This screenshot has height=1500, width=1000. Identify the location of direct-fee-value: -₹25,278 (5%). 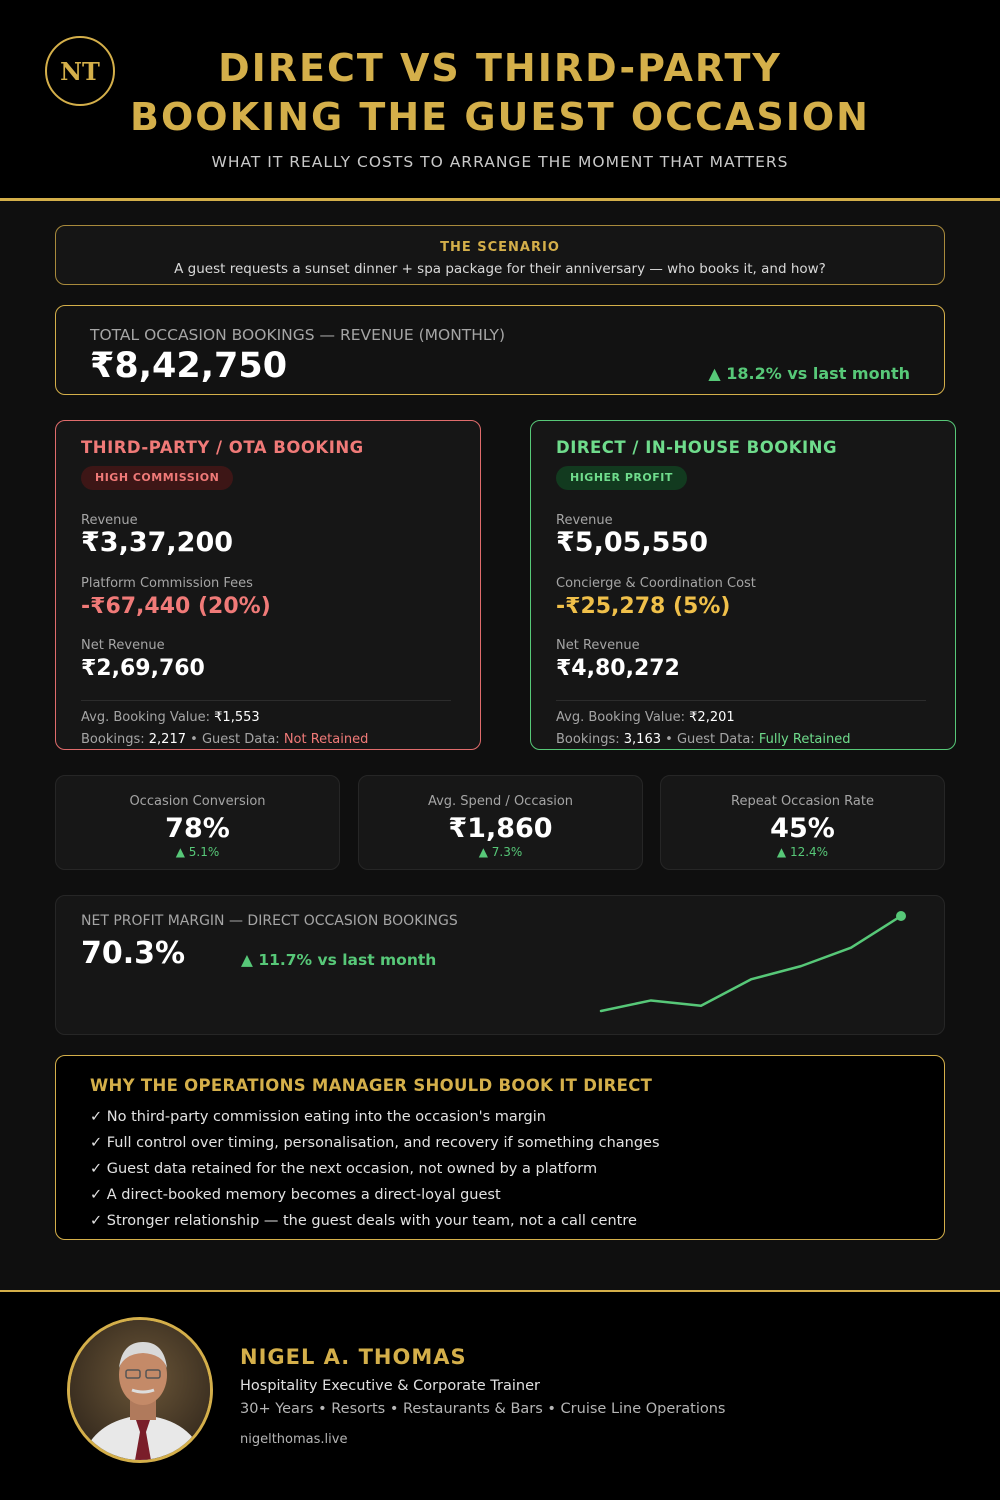
(643, 606).